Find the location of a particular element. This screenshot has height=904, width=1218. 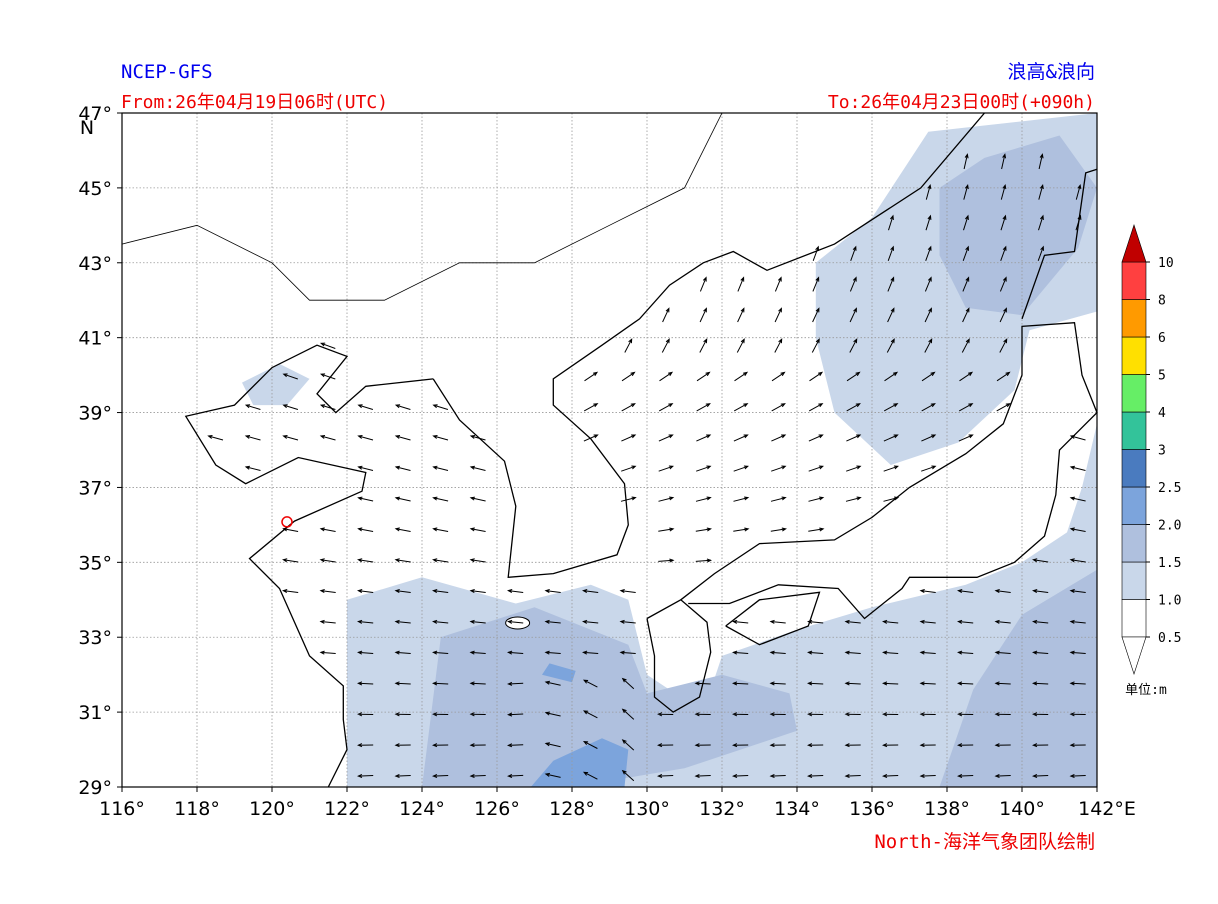

y-tick-label: 31° is located at coordinates (95, 713).